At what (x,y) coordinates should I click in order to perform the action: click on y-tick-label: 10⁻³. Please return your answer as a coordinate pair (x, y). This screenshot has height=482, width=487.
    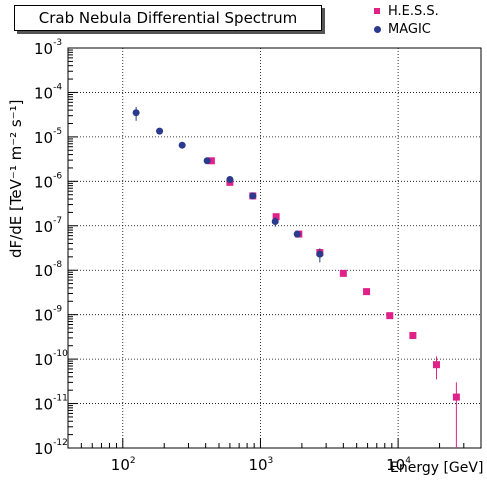
    Looking at the image, I should click on (48, 48).